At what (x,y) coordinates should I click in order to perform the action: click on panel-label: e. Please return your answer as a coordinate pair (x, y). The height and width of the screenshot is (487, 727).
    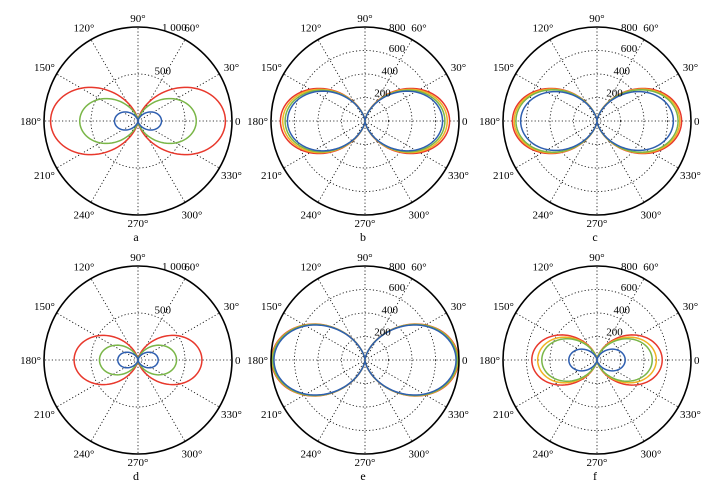
    Looking at the image, I should click on (362, 476).